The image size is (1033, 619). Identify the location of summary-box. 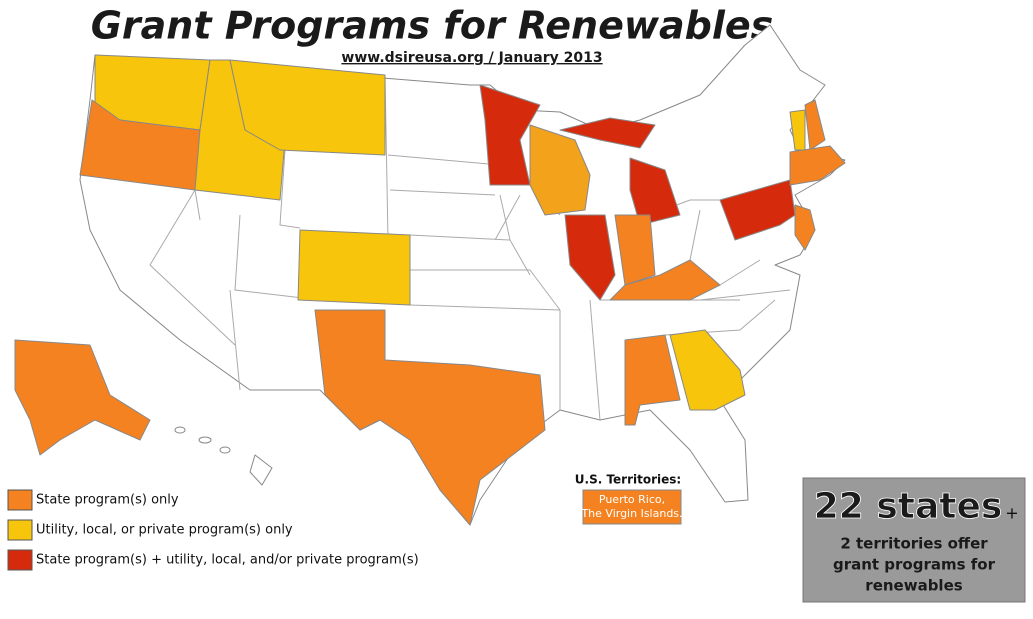
(914, 540).